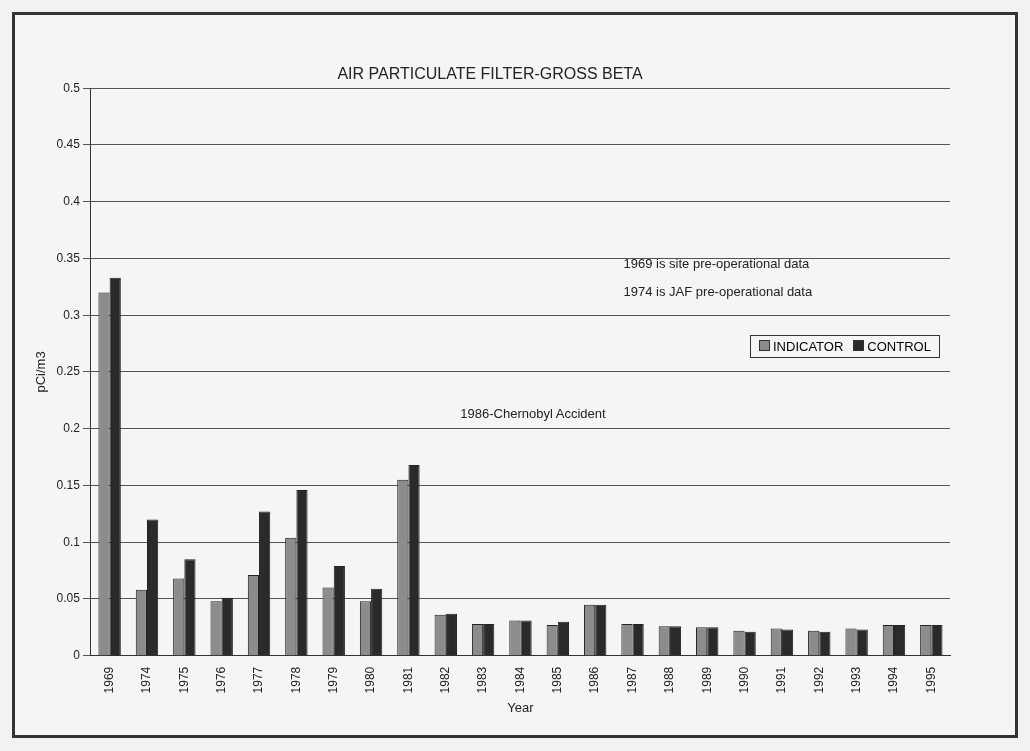 This screenshot has width=1030, height=751. What do you see at coordinates (706, 680) in the screenshot?
I see `x-tick-label: 1989` at bounding box center [706, 680].